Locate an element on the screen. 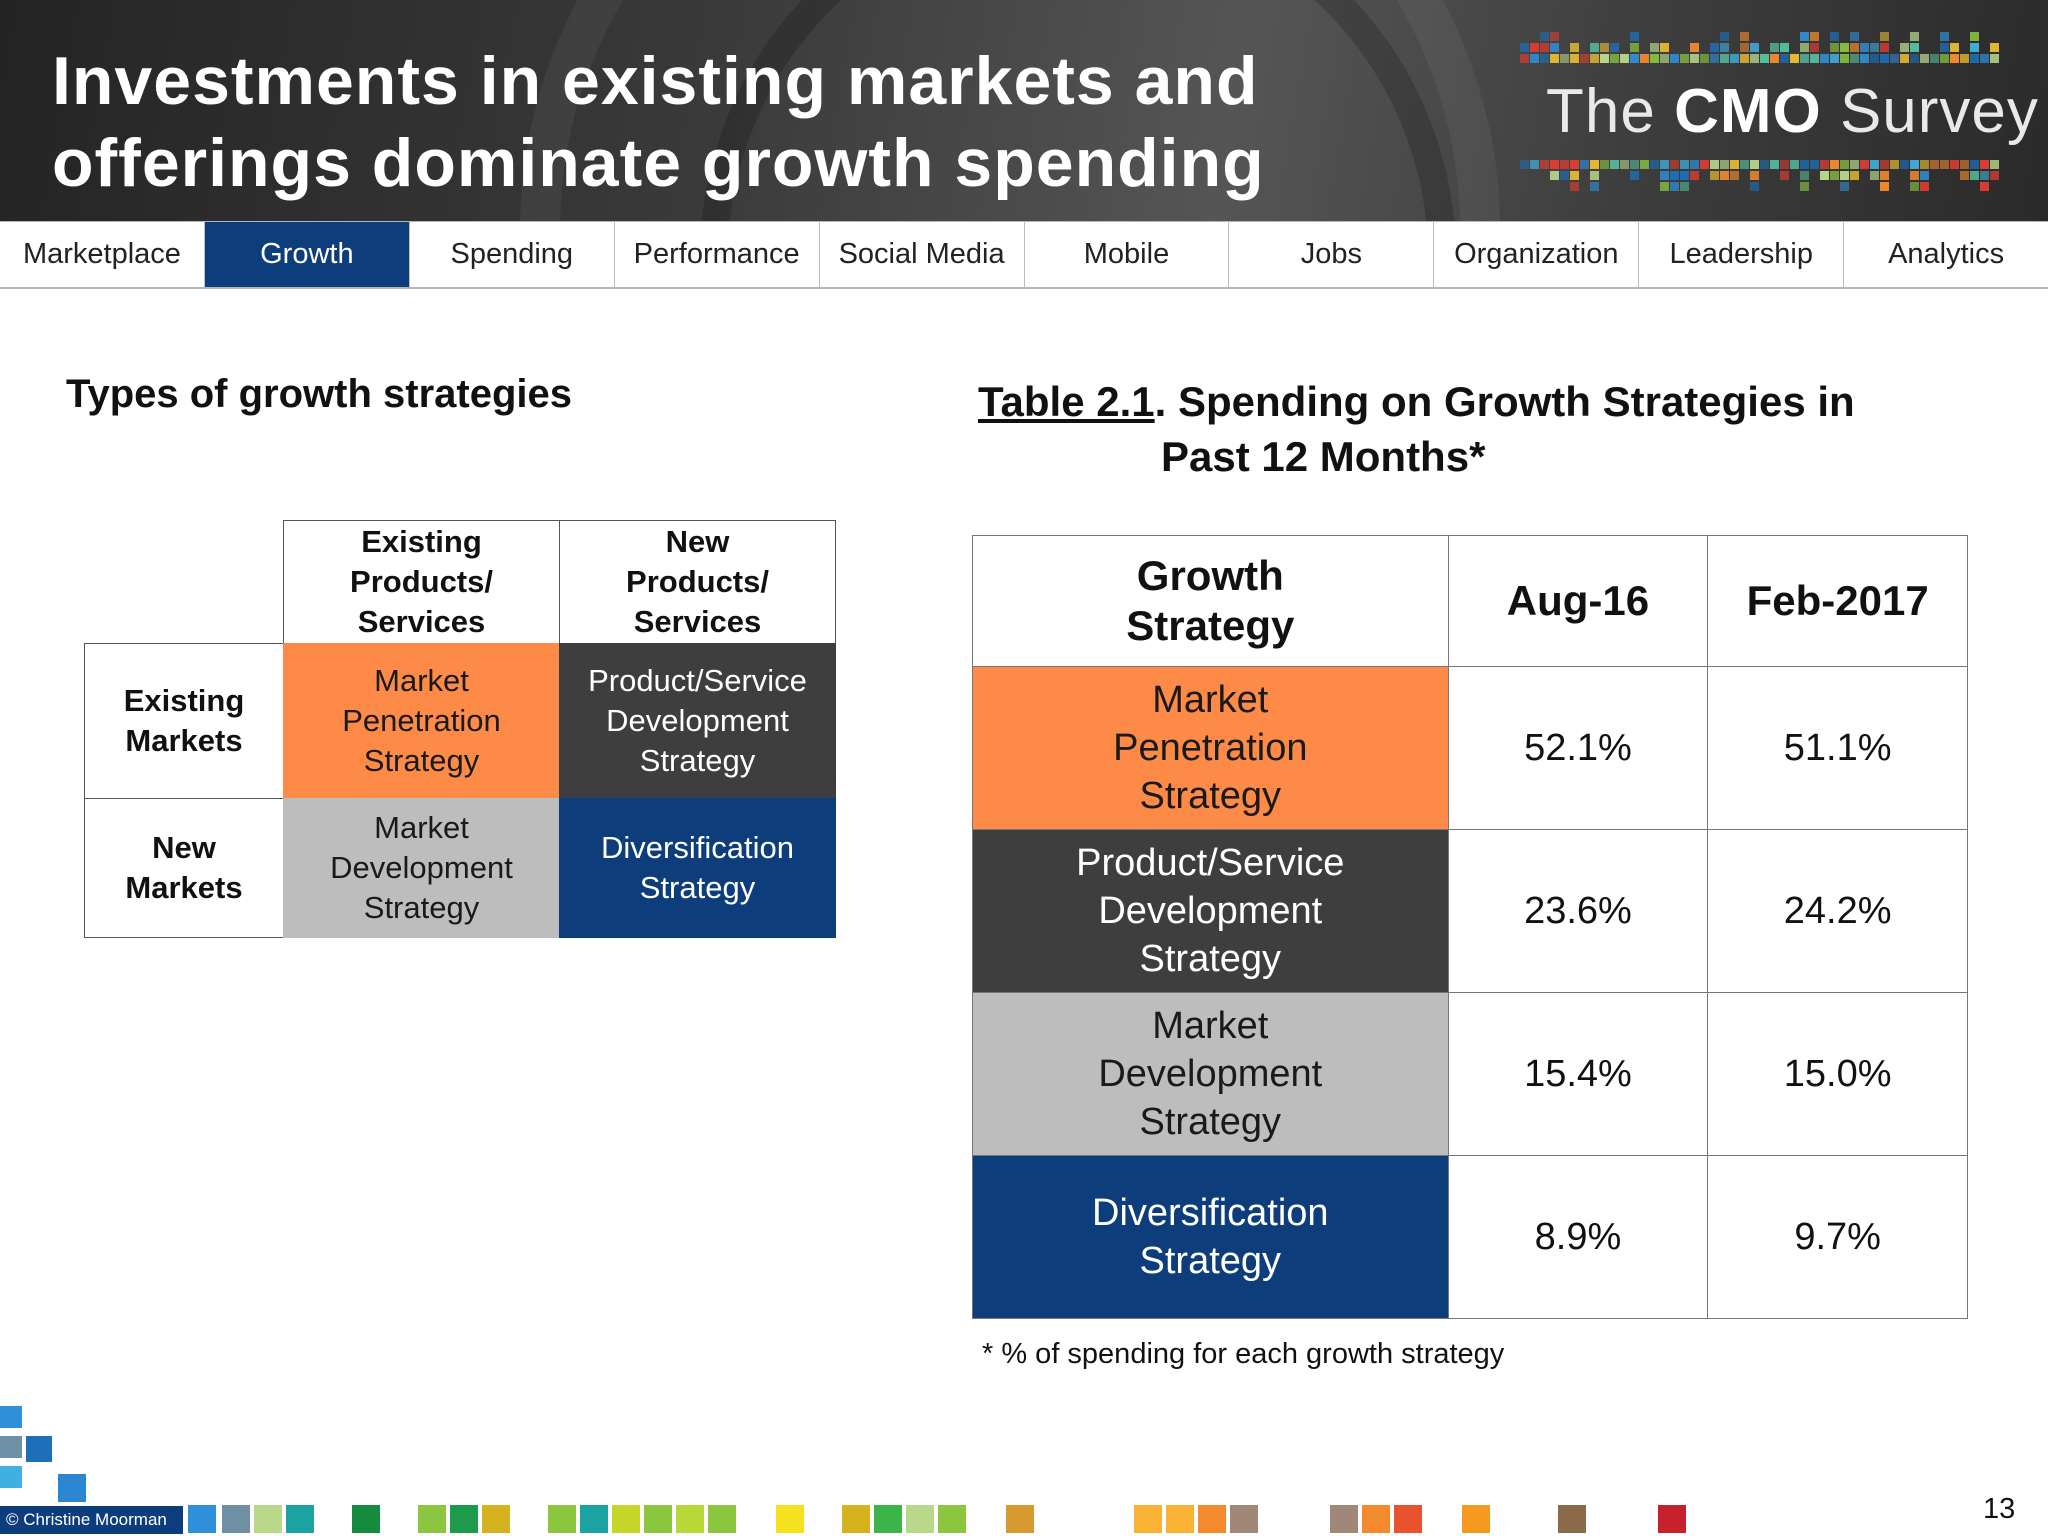  md-line1: Market is located at coordinates (421, 827).